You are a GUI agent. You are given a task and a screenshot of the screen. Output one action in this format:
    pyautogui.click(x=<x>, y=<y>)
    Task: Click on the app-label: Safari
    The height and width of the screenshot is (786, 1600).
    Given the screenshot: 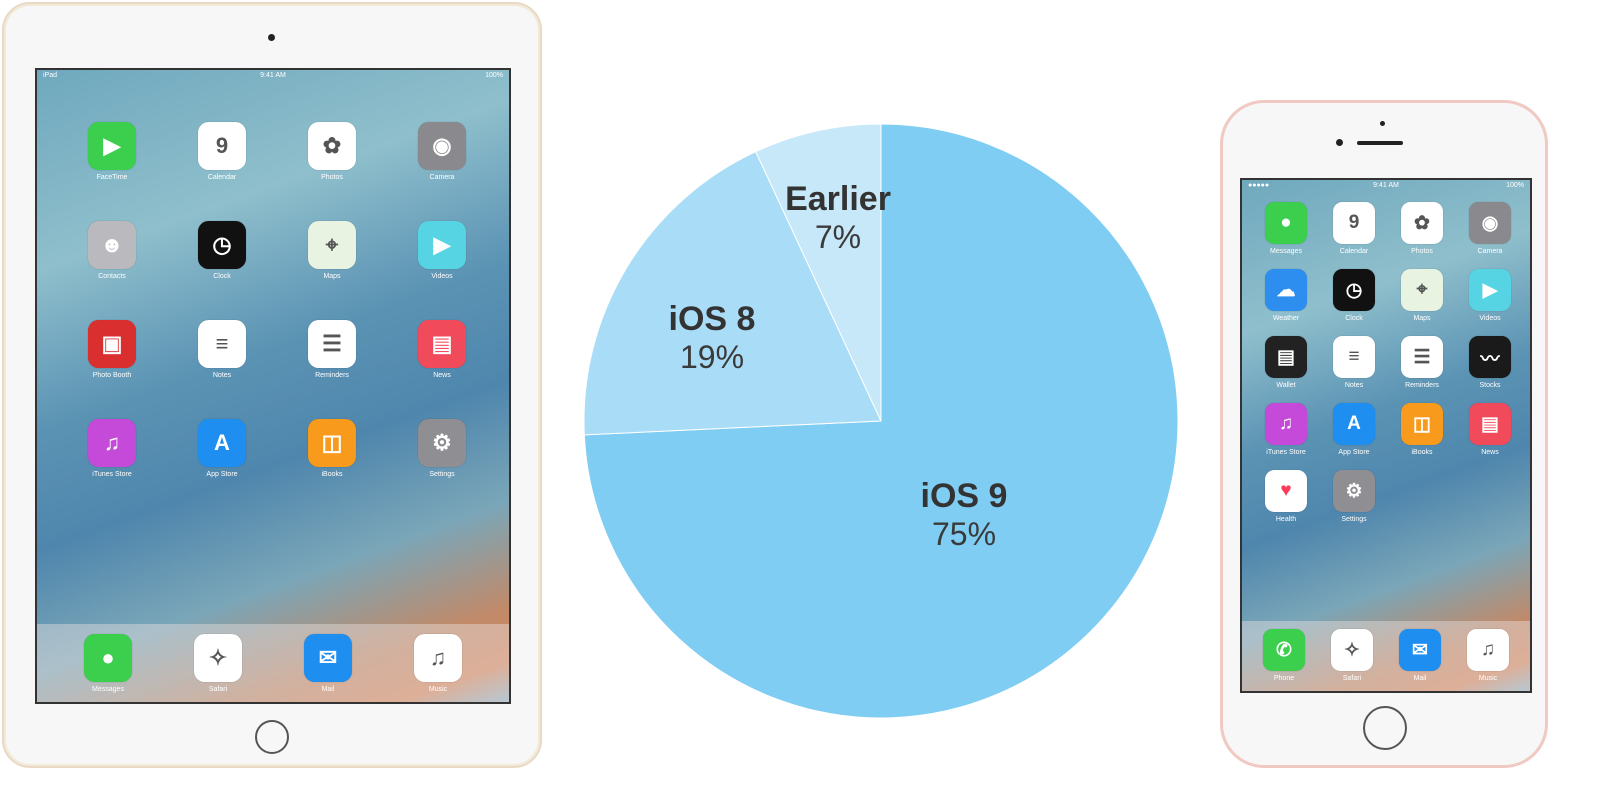 What is the action you would take?
    pyautogui.click(x=1352, y=678)
    